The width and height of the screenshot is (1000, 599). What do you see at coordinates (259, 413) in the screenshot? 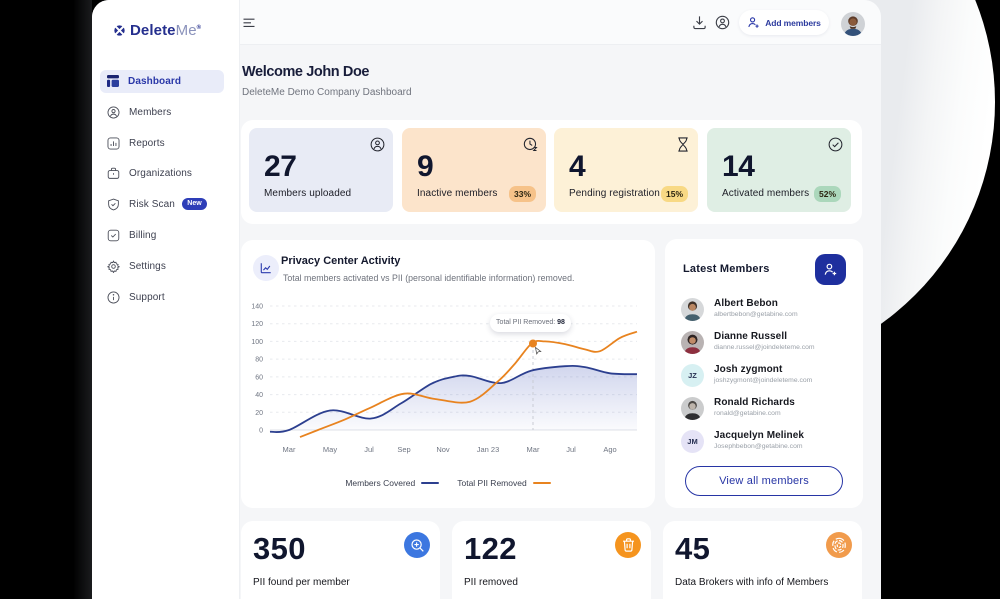
I see `svg-text: 20` at bounding box center [259, 413].